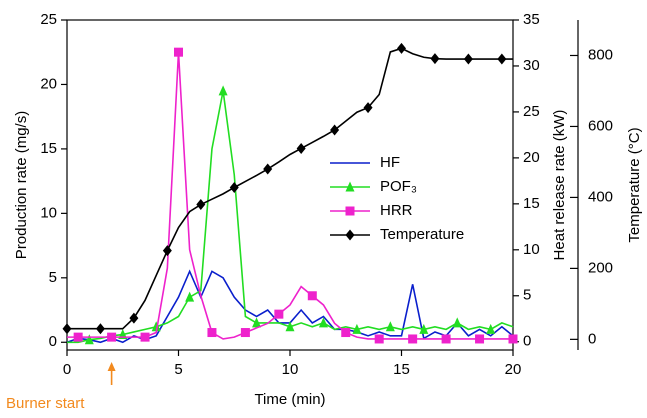  What do you see at coordinates (634, 184) in the screenshot?
I see `y3-axis-title: Temperature (°C)` at bounding box center [634, 184].